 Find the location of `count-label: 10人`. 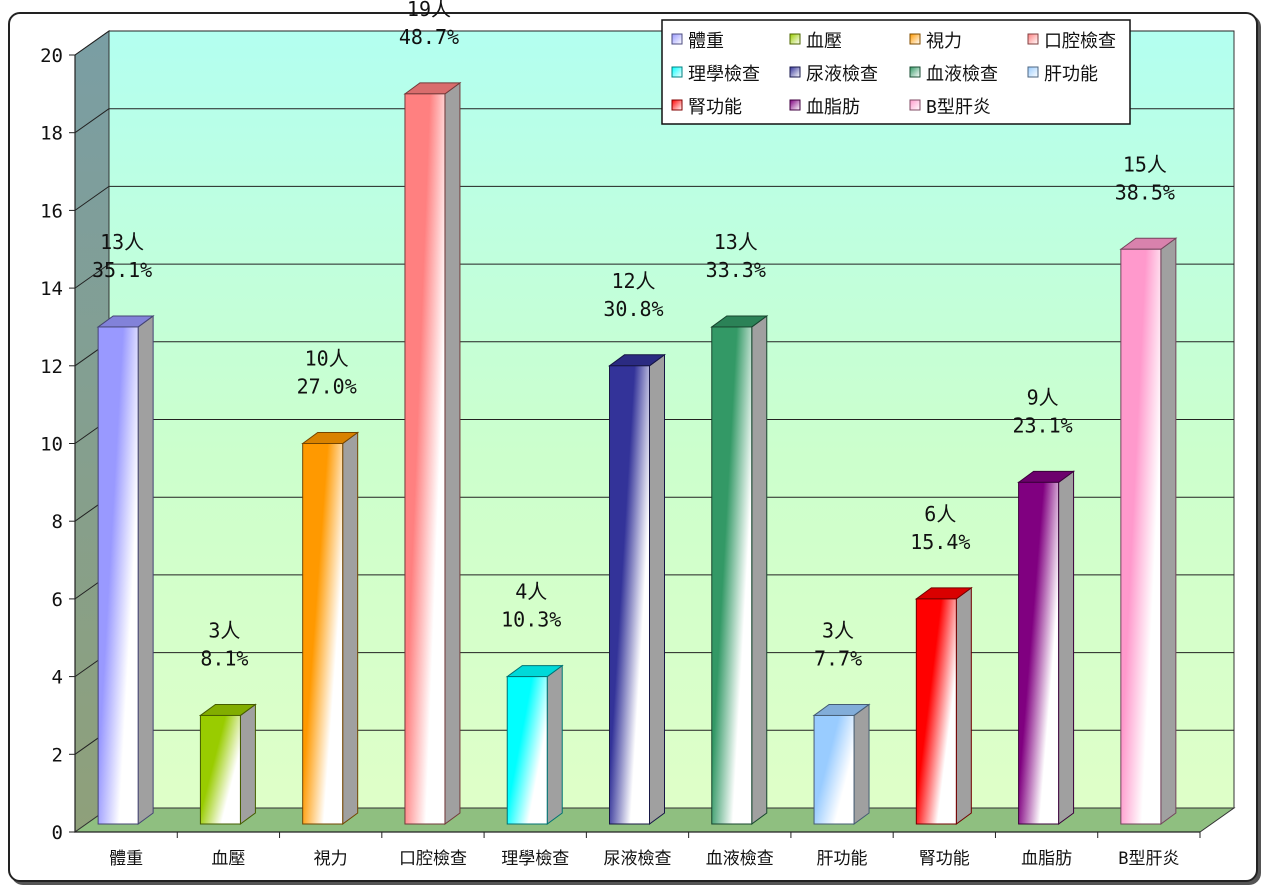

count-label: 10人 is located at coordinates (327, 359).